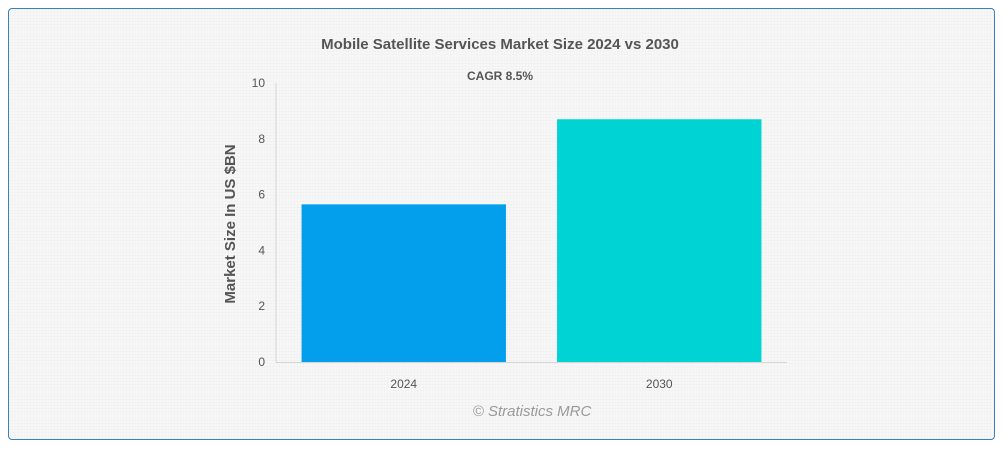 This screenshot has height=452, width=1005. I want to click on y-tick-label: 8, so click(261, 139).